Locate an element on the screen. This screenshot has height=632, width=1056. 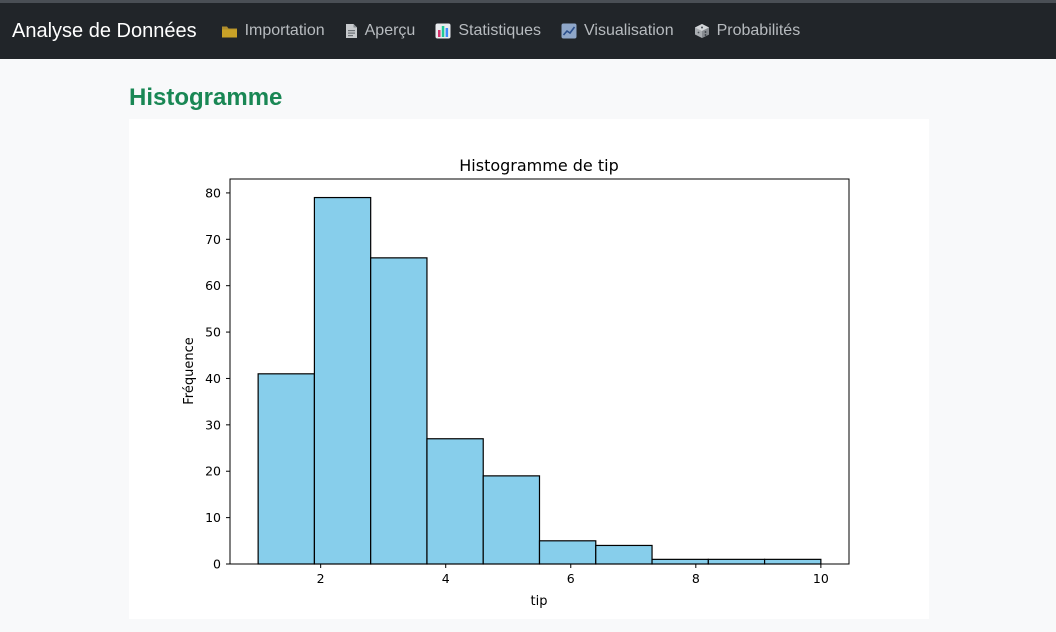
x-tick-label: 2 is located at coordinates (321, 578).